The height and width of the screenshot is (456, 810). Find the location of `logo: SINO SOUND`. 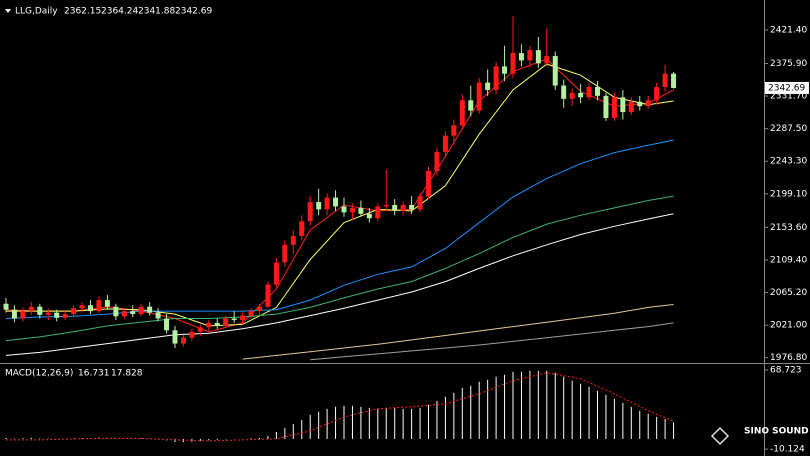

logo: SINO SOUND is located at coordinates (759, 436).